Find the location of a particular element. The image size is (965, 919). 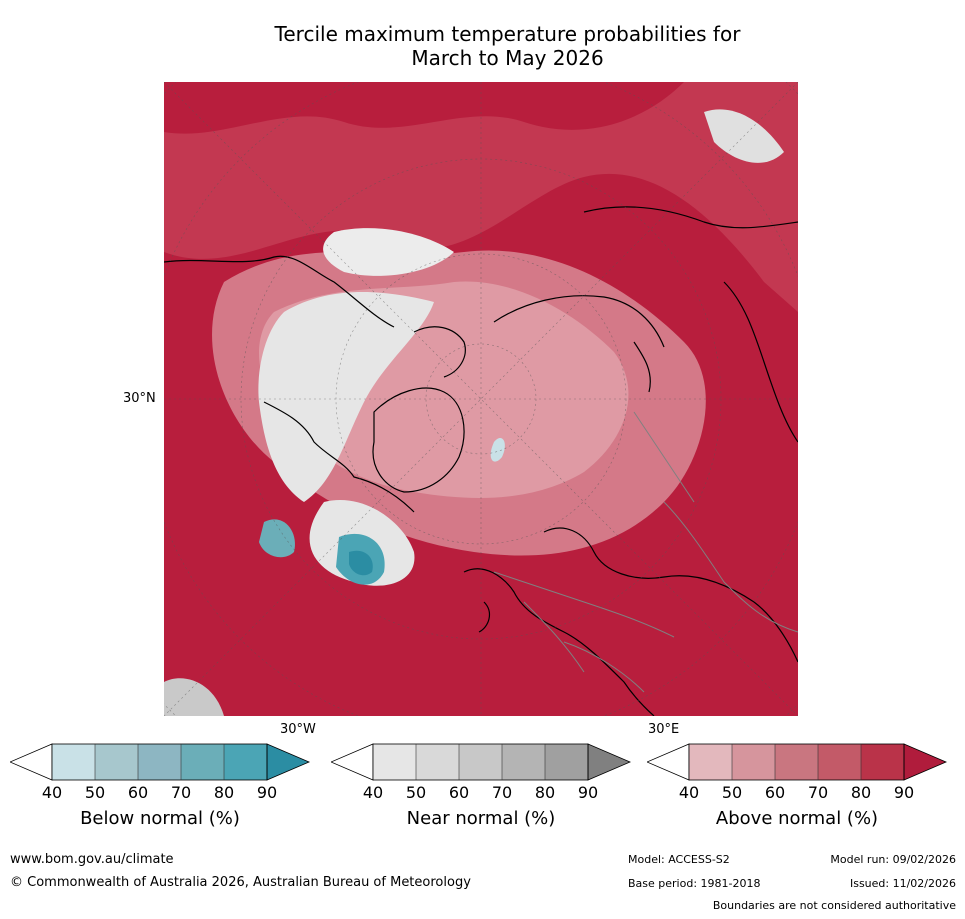

colorbar-below-svg is located at coordinates (160, 762).